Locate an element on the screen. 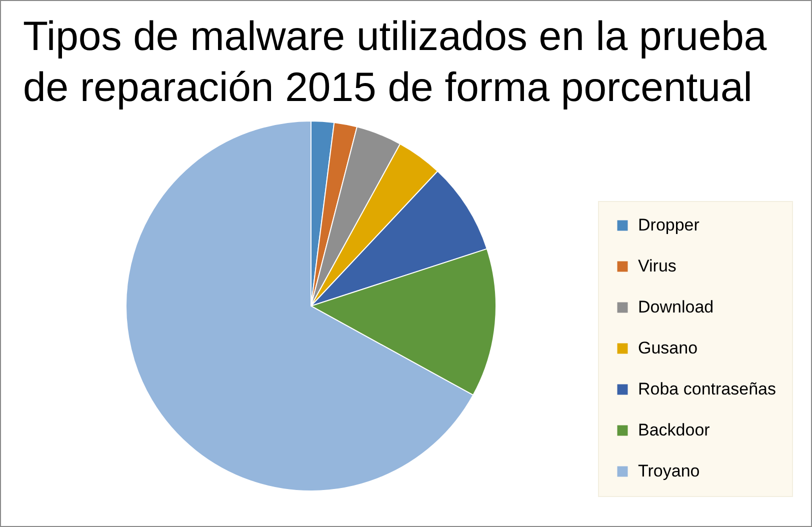 The image size is (812, 527). legend-label: Backdoor is located at coordinates (674, 430).